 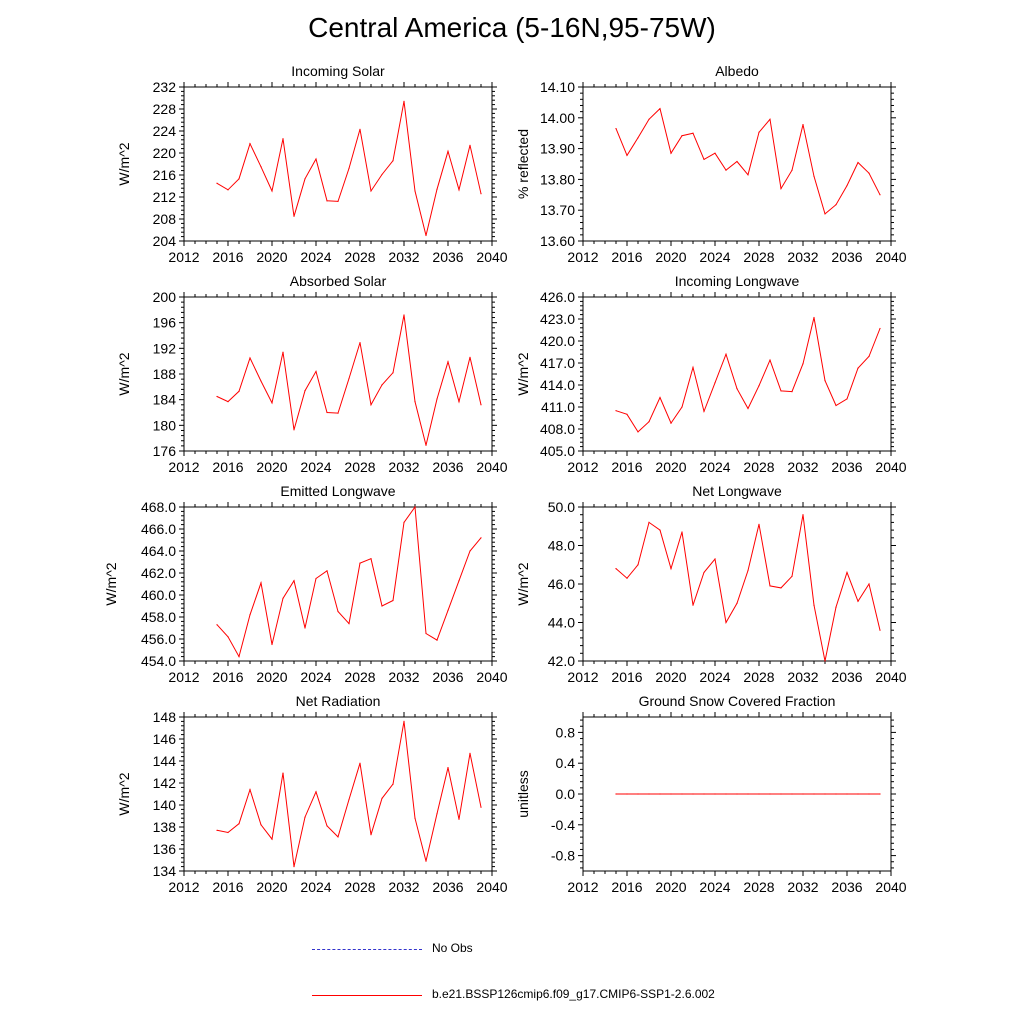 What do you see at coordinates (165, 374) in the screenshot?
I see `y-tick-label: 188` at bounding box center [165, 374].